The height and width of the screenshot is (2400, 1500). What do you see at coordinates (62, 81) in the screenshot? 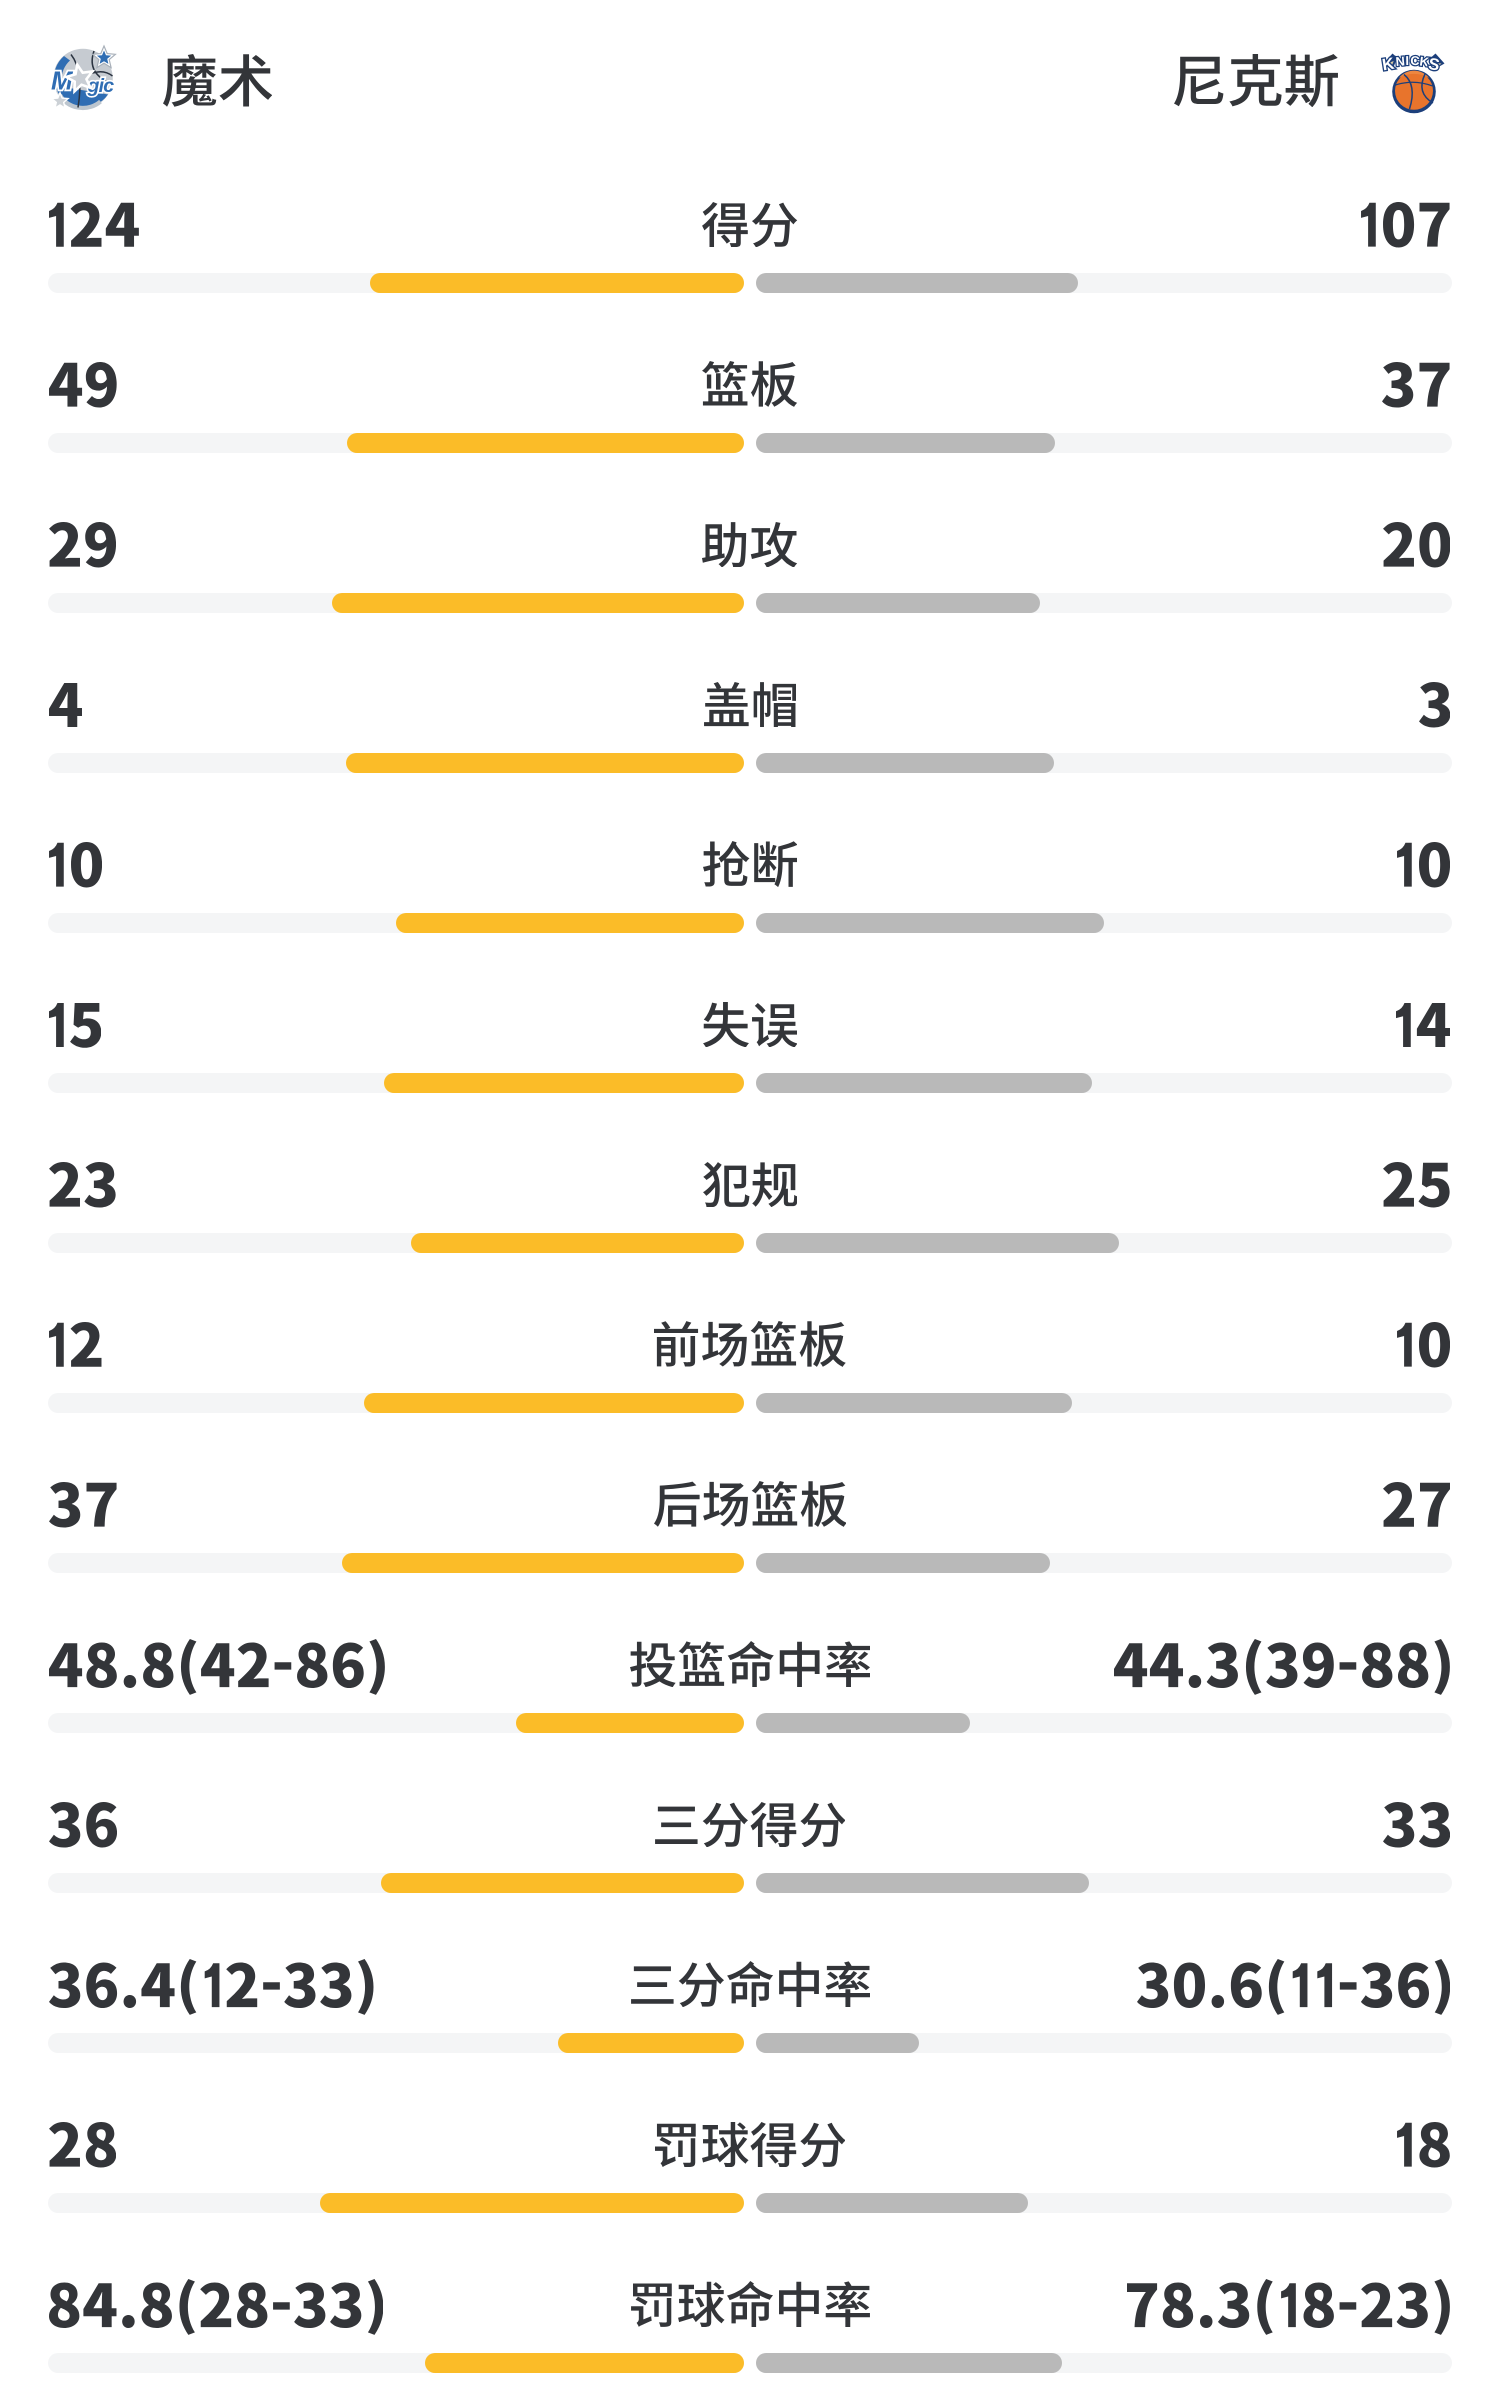
I see `svg-text: M` at bounding box center [62, 81].